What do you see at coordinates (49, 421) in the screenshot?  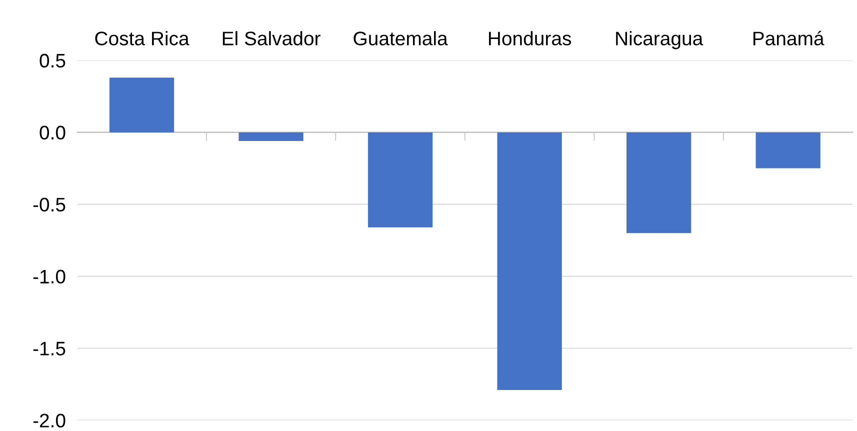 I see `y-tick-label: -2.0` at bounding box center [49, 421].